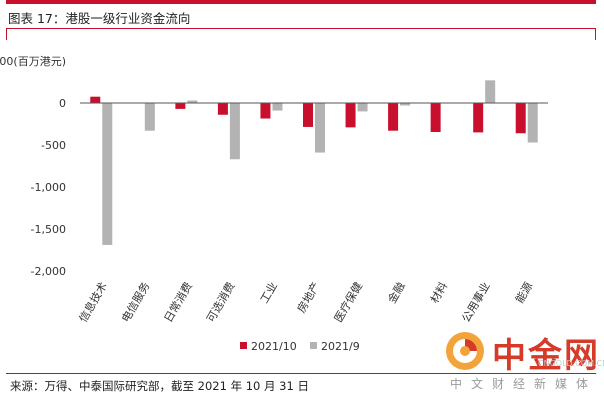 This screenshot has width=604, height=404. I want to click on source-note: 来源：万得、中泰国际研究部，截至 2021 年 10 月 31 日, so click(159, 386).